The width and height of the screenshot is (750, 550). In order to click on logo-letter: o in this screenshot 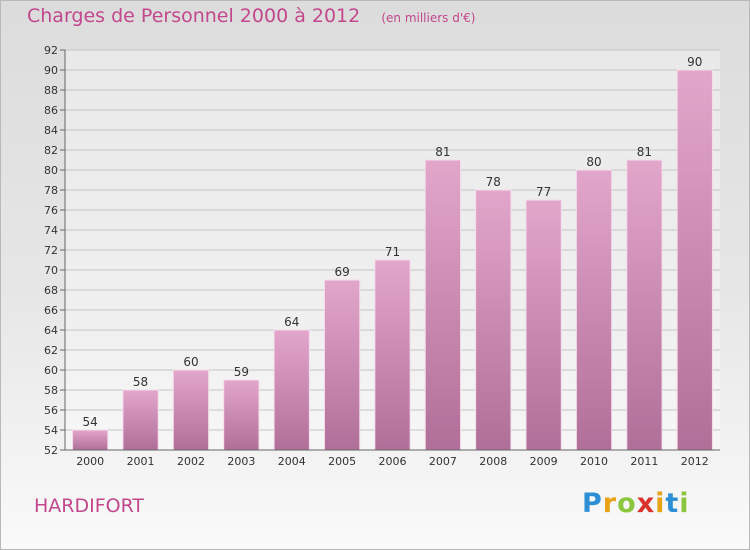, I will do `click(627, 503)`.